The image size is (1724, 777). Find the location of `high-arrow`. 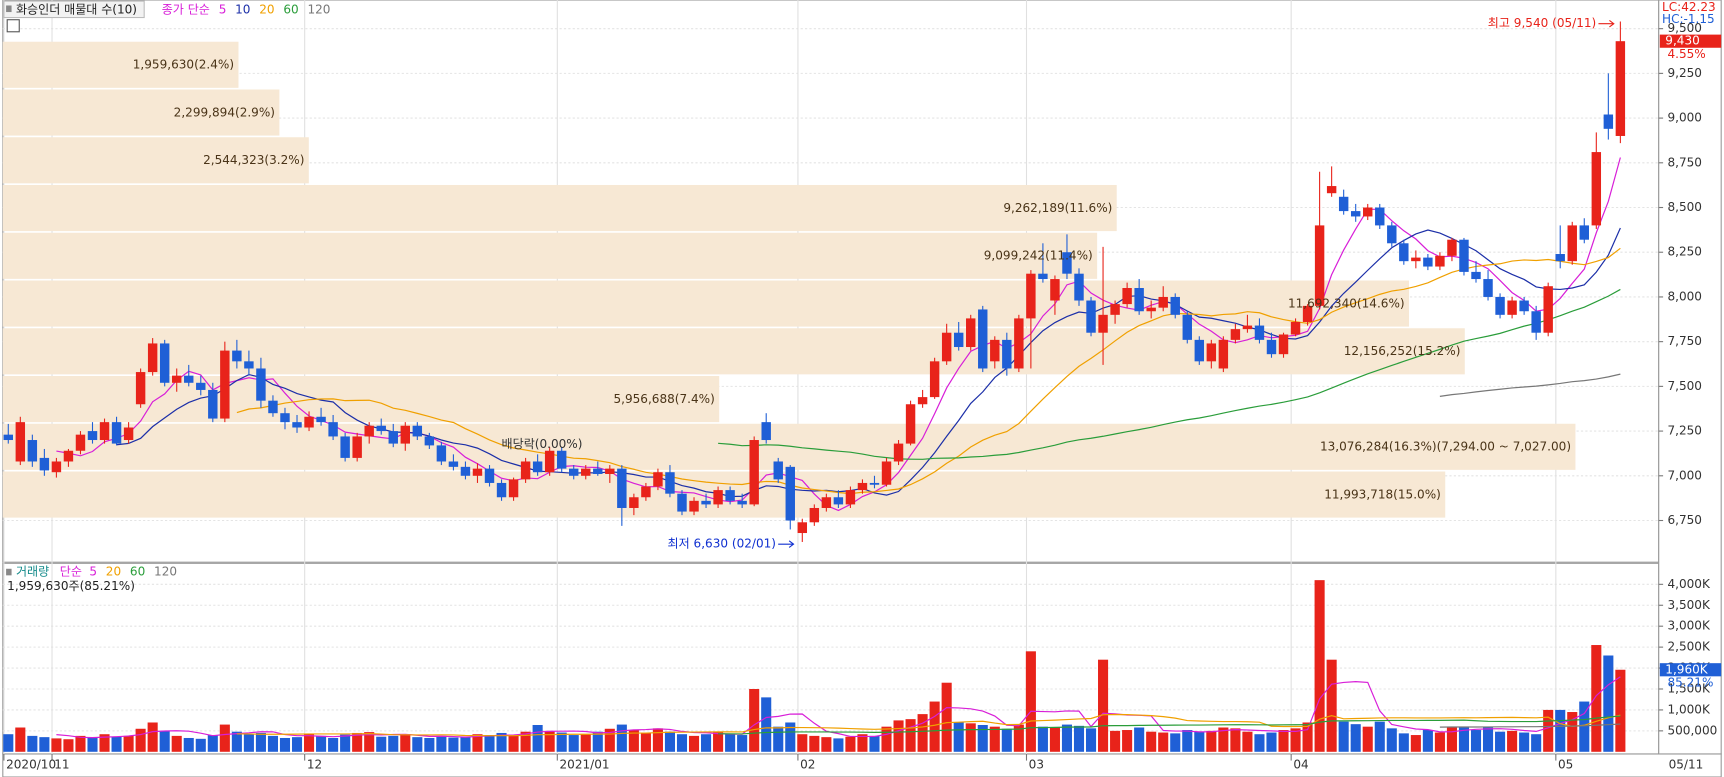

high-arrow is located at coordinates (1606, 23).